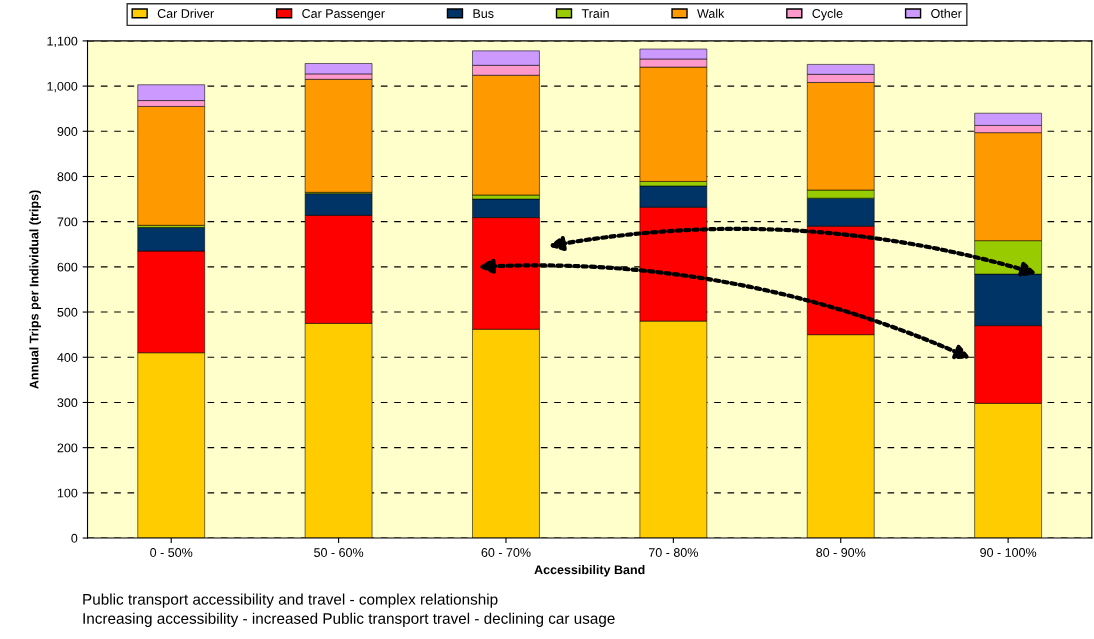  Describe the element at coordinates (1008, 552) in the screenshot. I see `x-tick-label: 90 - 100%` at that location.